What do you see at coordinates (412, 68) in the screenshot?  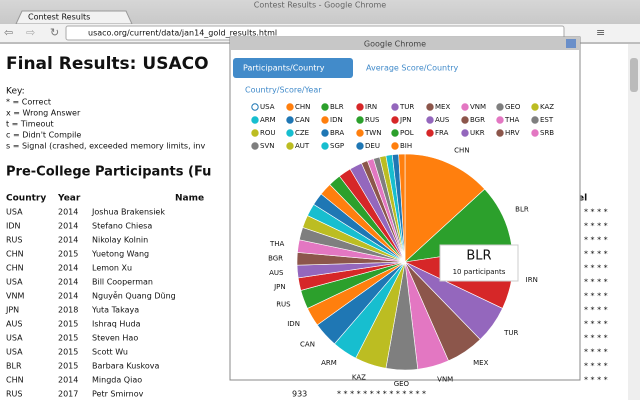 I see `popup-tab: Average Score/Country` at bounding box center [412, 68].